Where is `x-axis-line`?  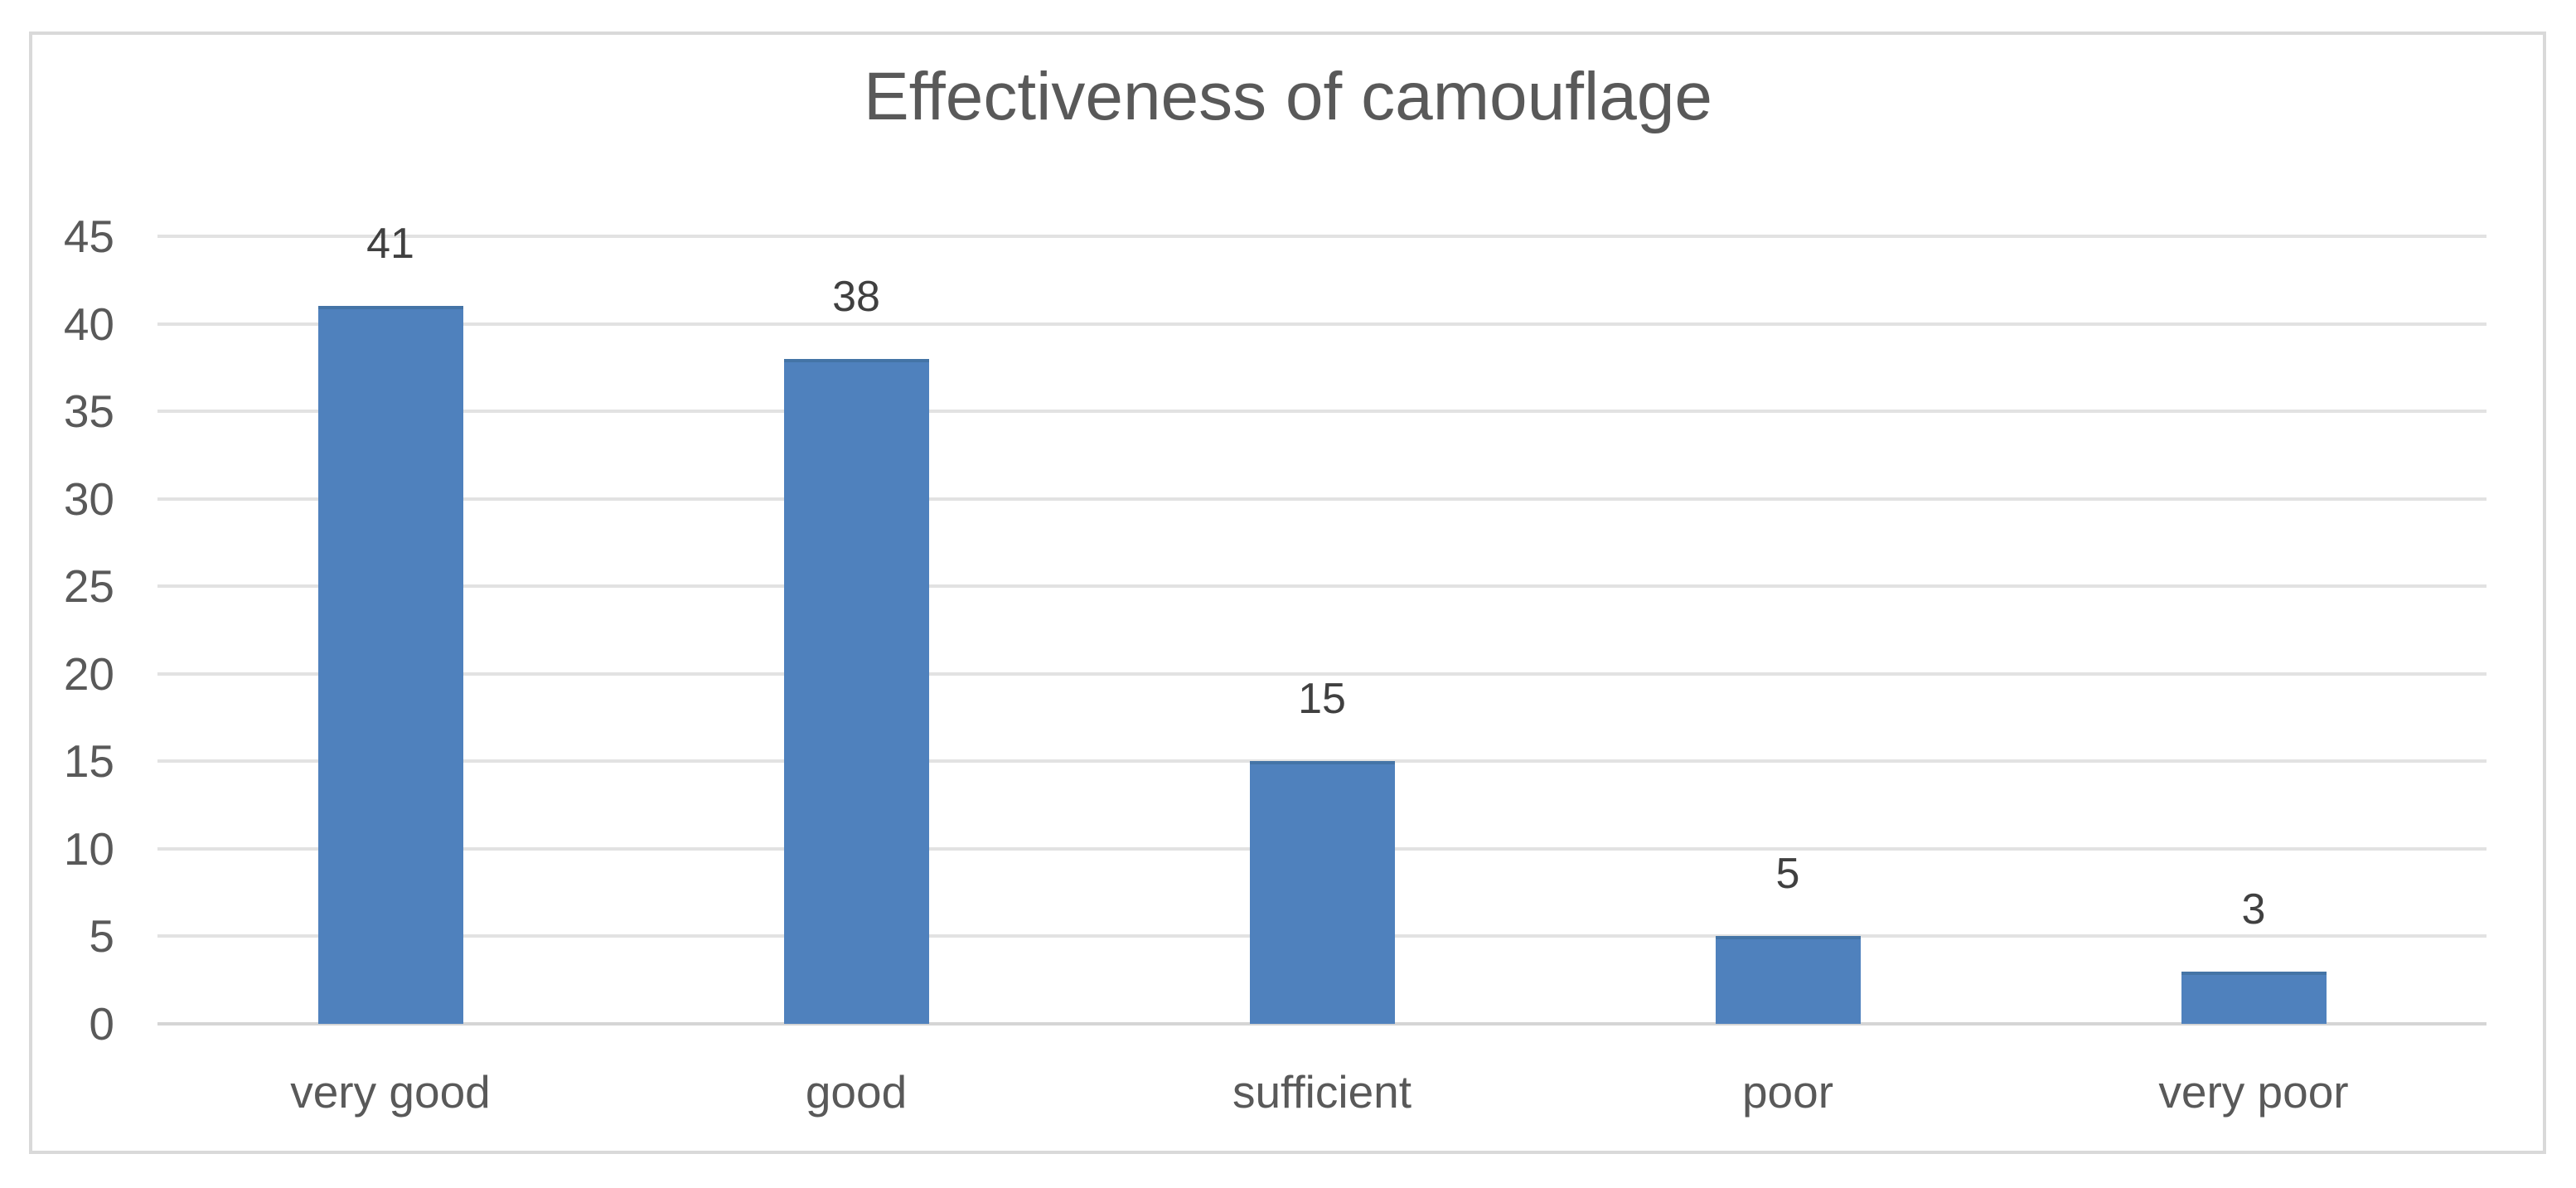
x-axis-line is located at coordinates (1321, 1024).